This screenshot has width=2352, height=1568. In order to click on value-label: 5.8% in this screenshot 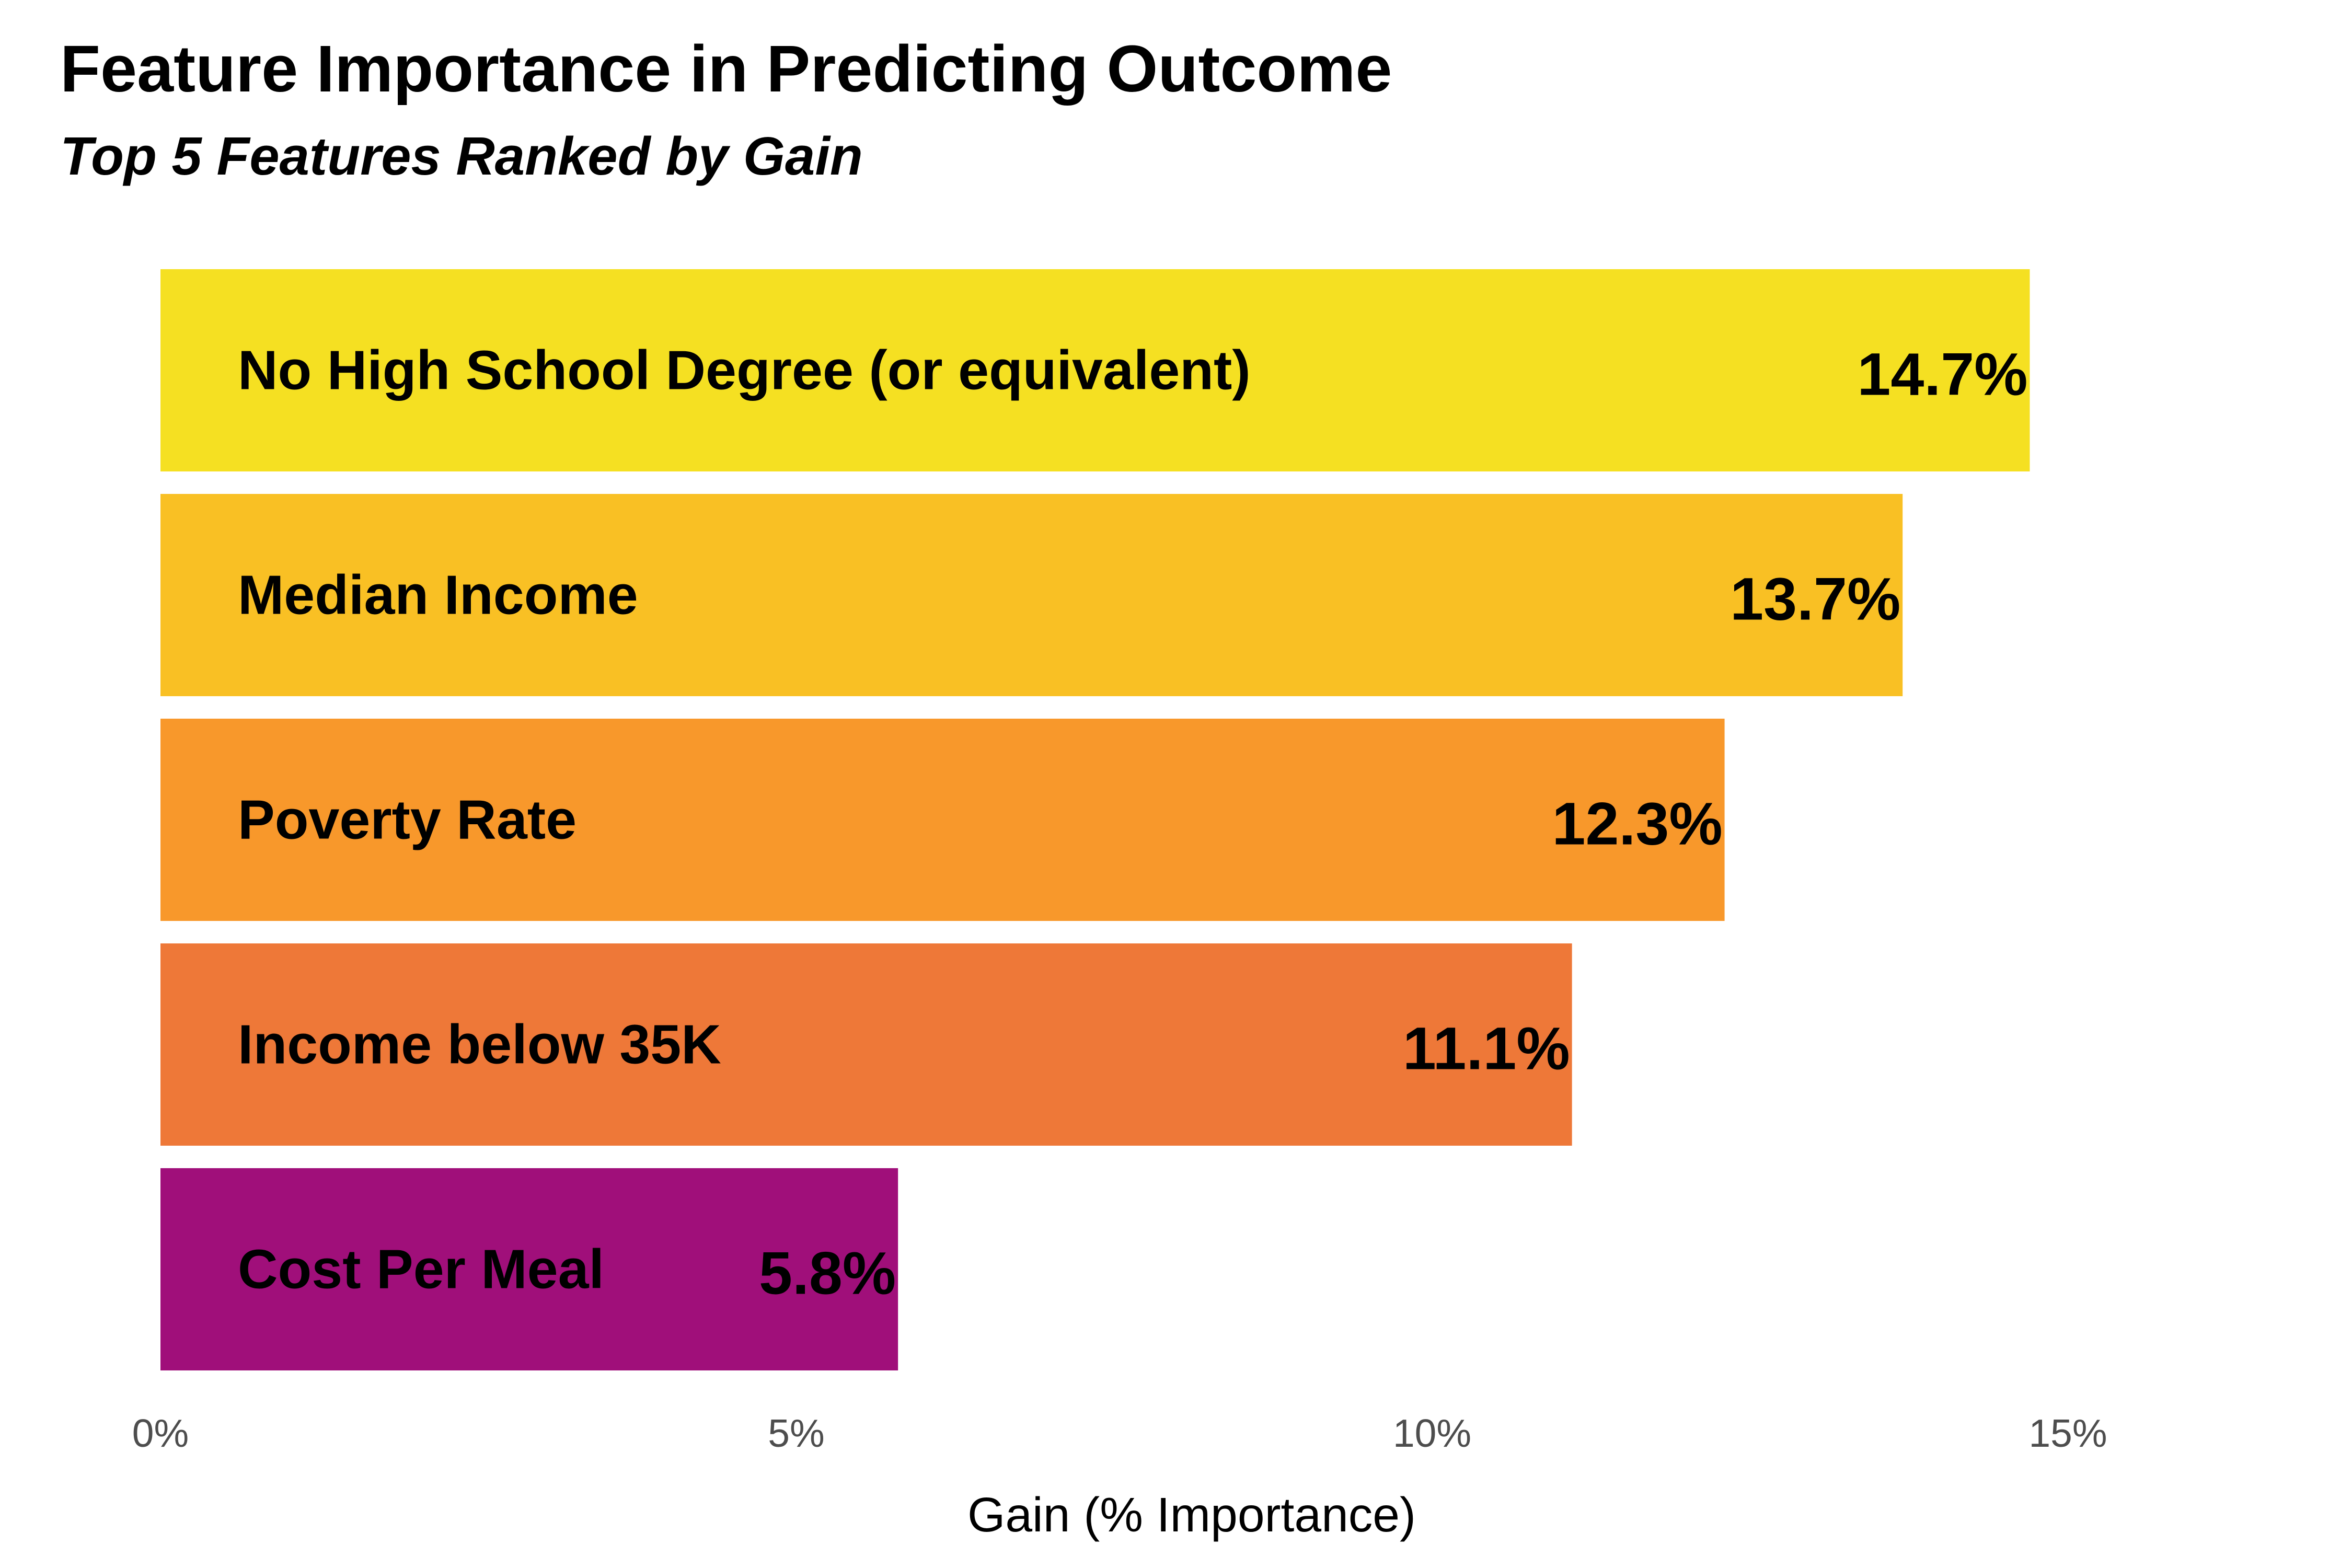, I will do `click(827, 1273)`.